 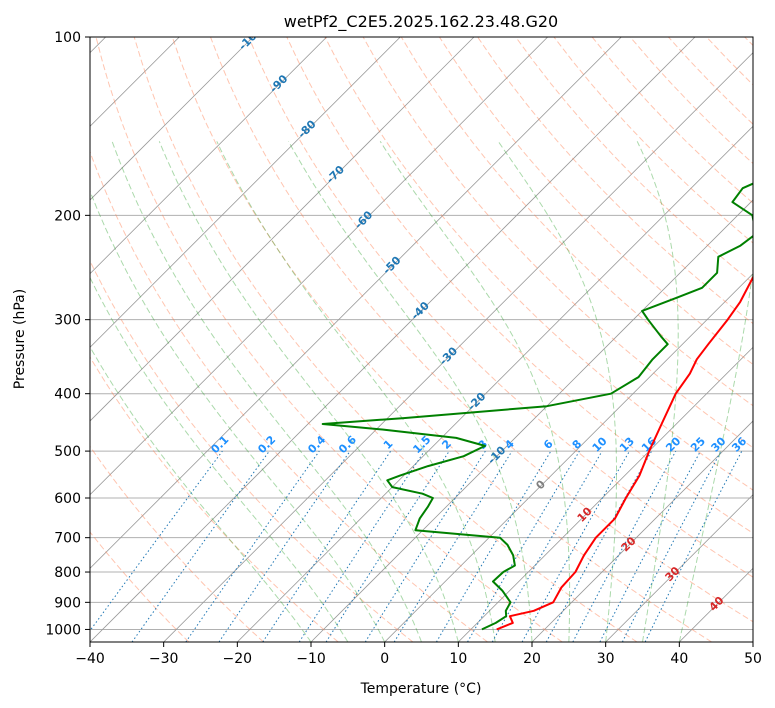 What do you see at coordinates (266, 444) in the screenshot?
I see `mixing-ratio-label: 0.2` at bounding box center [266, 444].